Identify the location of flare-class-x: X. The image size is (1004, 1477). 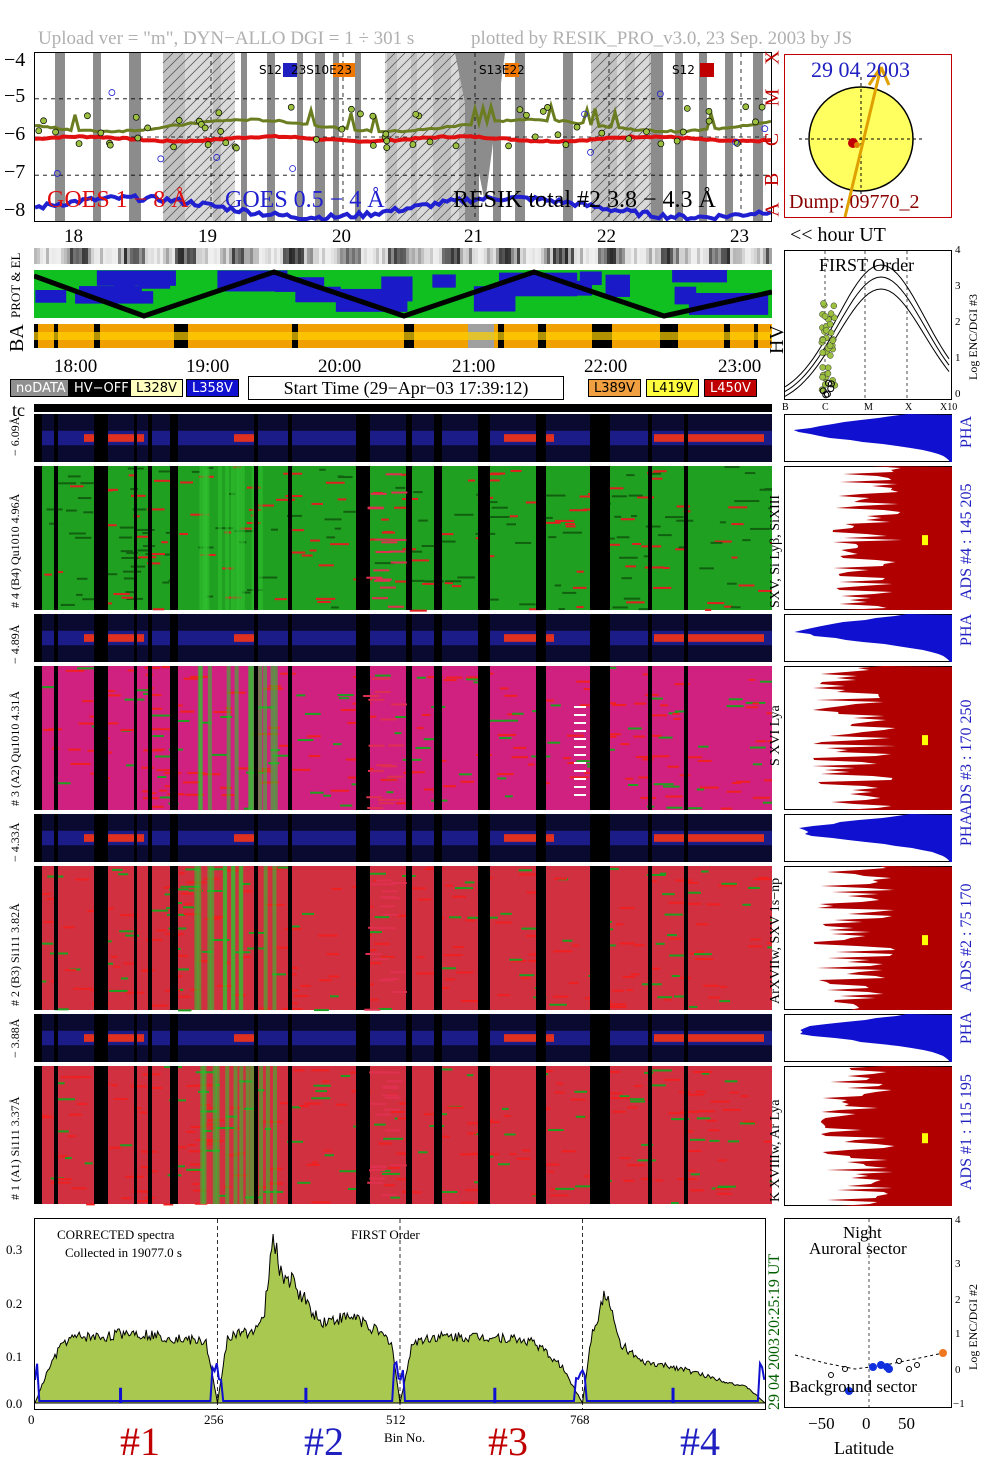
(772, 57).